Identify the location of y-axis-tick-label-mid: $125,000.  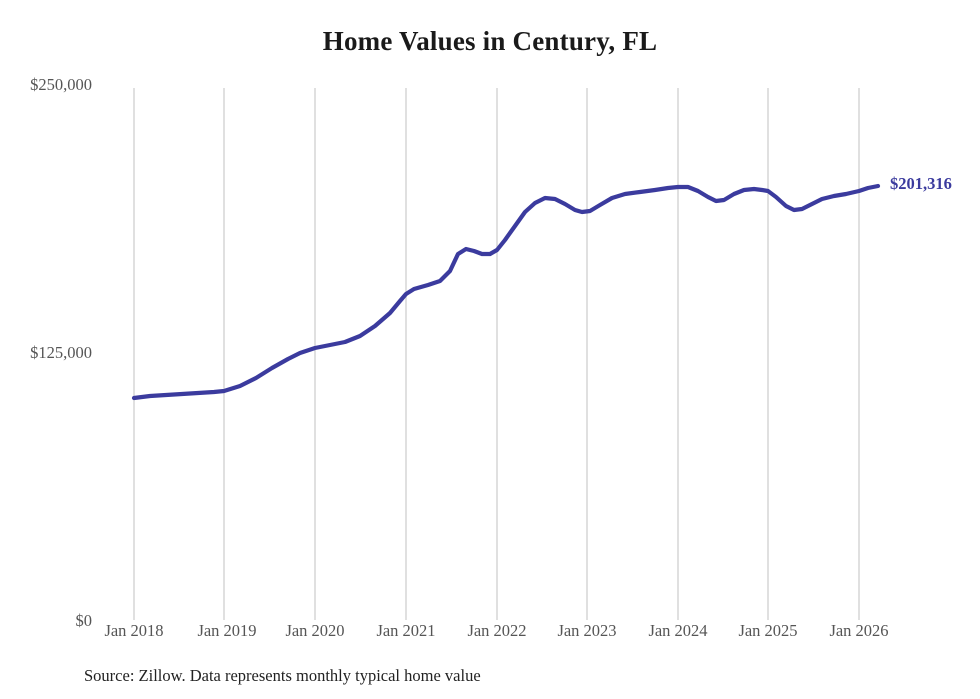
(61, 352).